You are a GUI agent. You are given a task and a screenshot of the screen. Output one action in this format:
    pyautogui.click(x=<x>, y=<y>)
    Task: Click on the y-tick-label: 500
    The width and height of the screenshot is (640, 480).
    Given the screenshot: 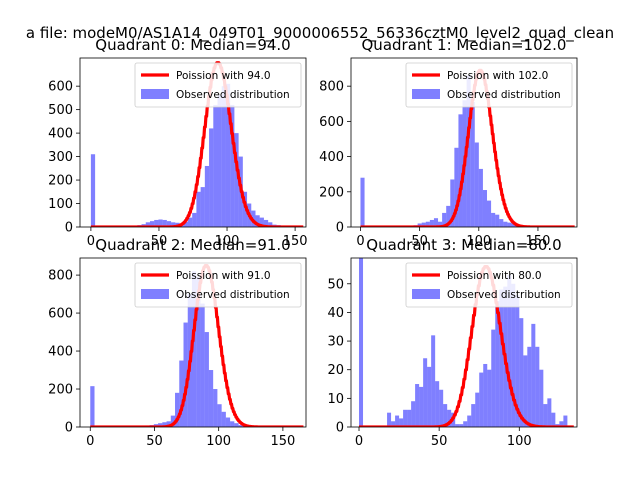 What is the action you would take?
    pyautogui.click(x=60, y=110)
    